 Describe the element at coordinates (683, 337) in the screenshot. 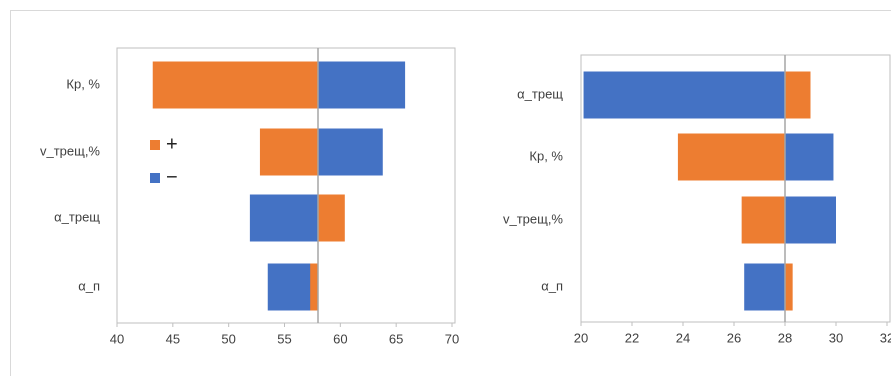

I see `x-tick-label: 24` at that location.